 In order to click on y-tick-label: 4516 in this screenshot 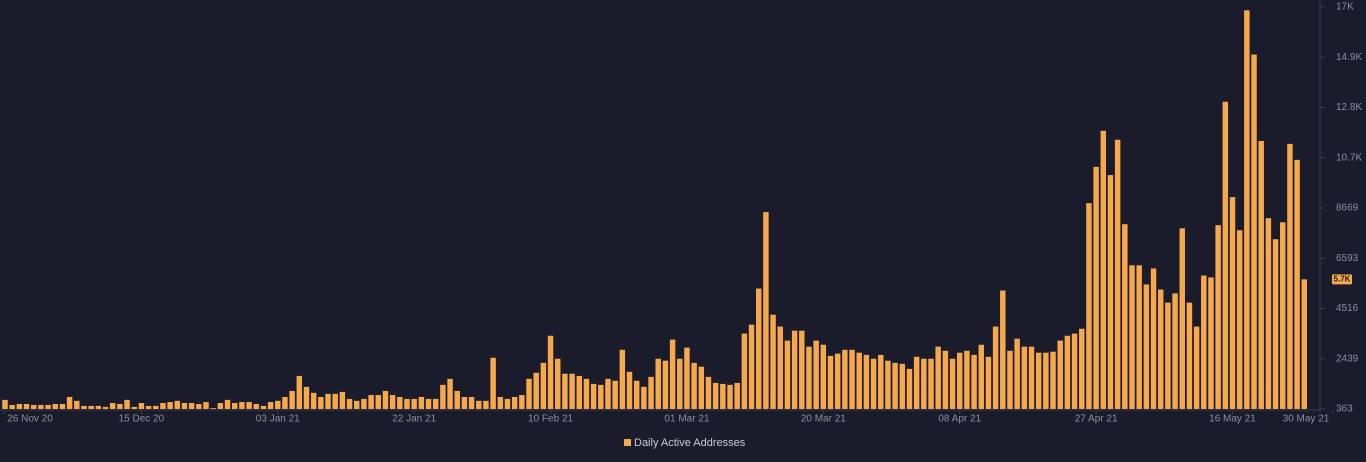, I will do `click(1347, 308)`.